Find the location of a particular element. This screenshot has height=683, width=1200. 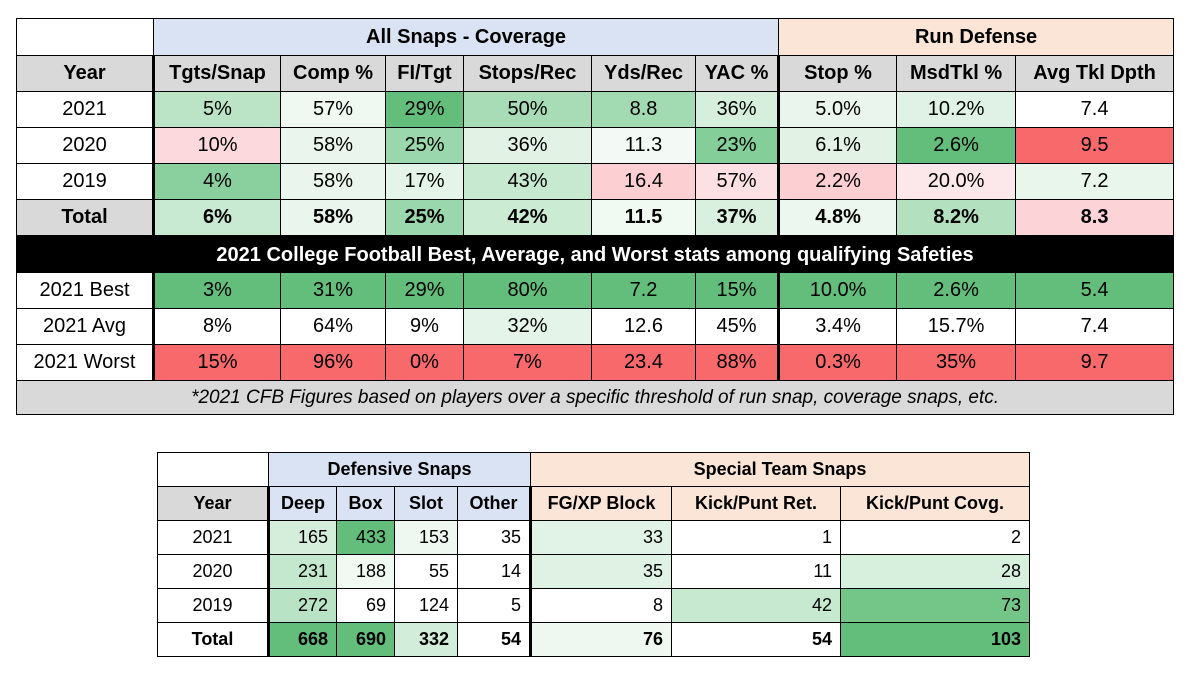

stat-cell: 17% is located at coordinates (424, 181).